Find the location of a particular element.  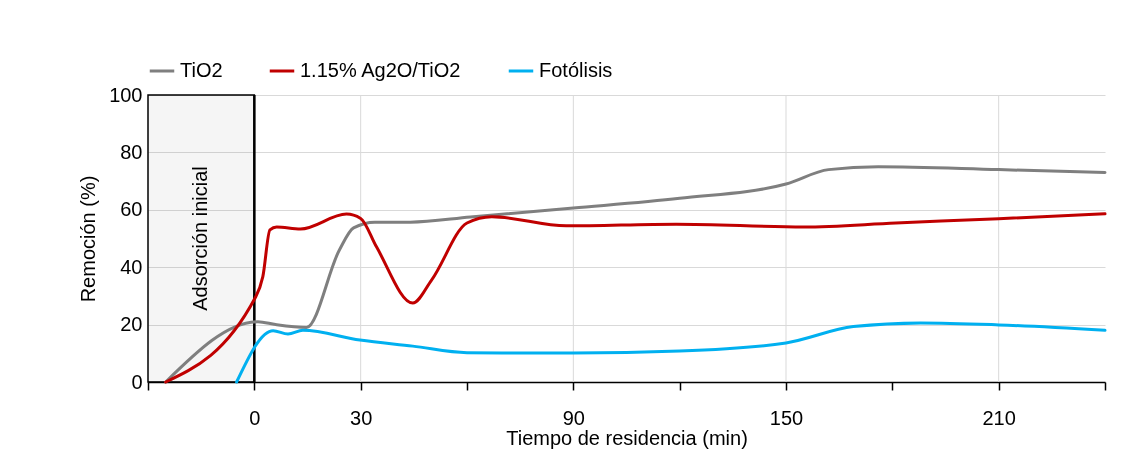

y-tick-label: 80 is located at coordinates (131, 151).